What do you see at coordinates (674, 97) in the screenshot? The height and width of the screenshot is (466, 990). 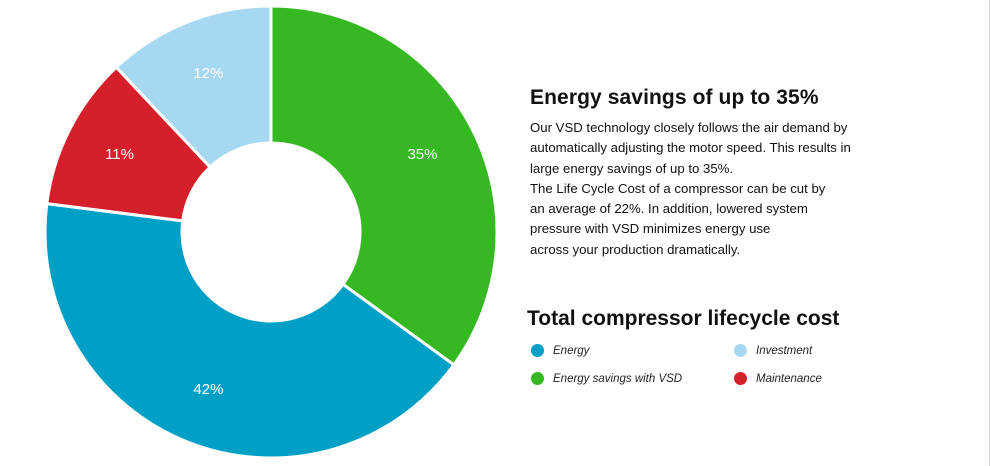 I see `info-title: Energy savings of up to 35%` at bounding box center [674, 97].